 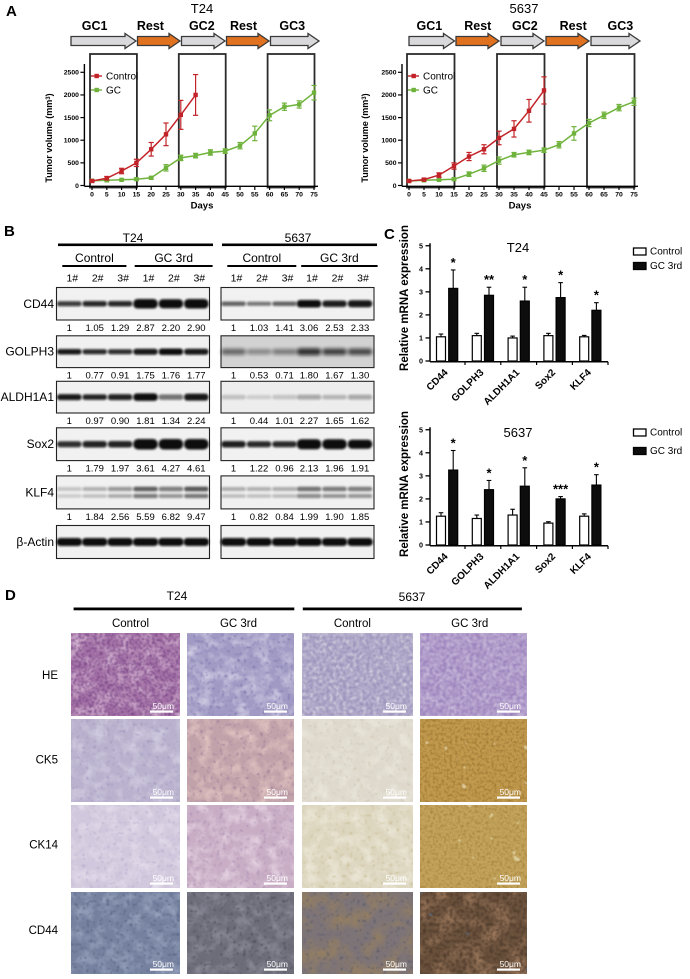 What do you see at coordinates (360, 517) in the screenshot?
I see `svg-text: 1.85` at bounding box center [360, 517].